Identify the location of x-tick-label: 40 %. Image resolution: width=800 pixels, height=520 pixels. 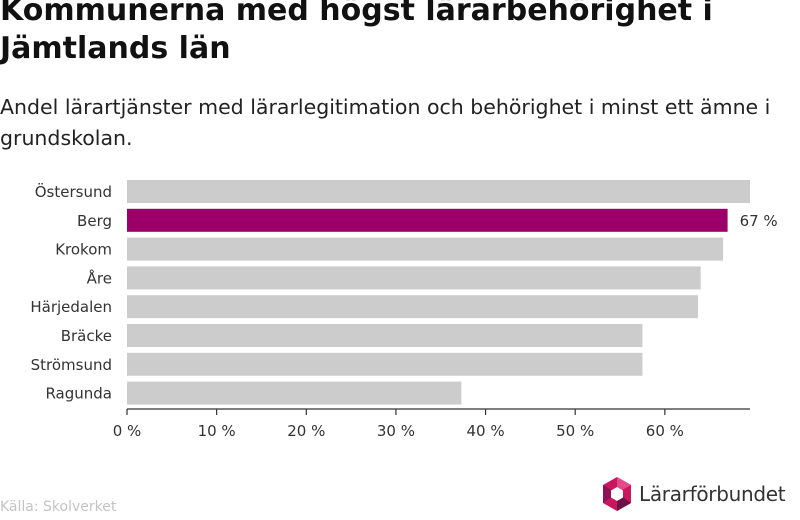
(486, 431).